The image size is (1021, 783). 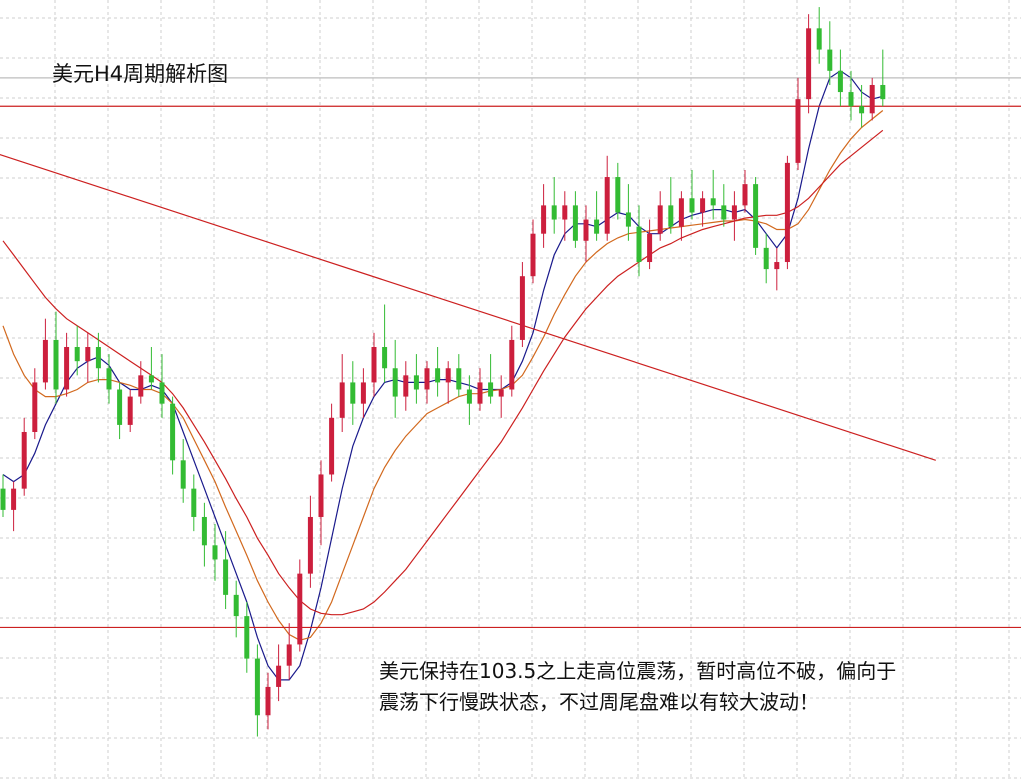 What do you see at coordinates (599, 702) in the screenshot?
I see `commentary-line-2: 震荡下行慢跌状态，不过周尾盘难以有较大波动！` at bounding box center [599, 702].